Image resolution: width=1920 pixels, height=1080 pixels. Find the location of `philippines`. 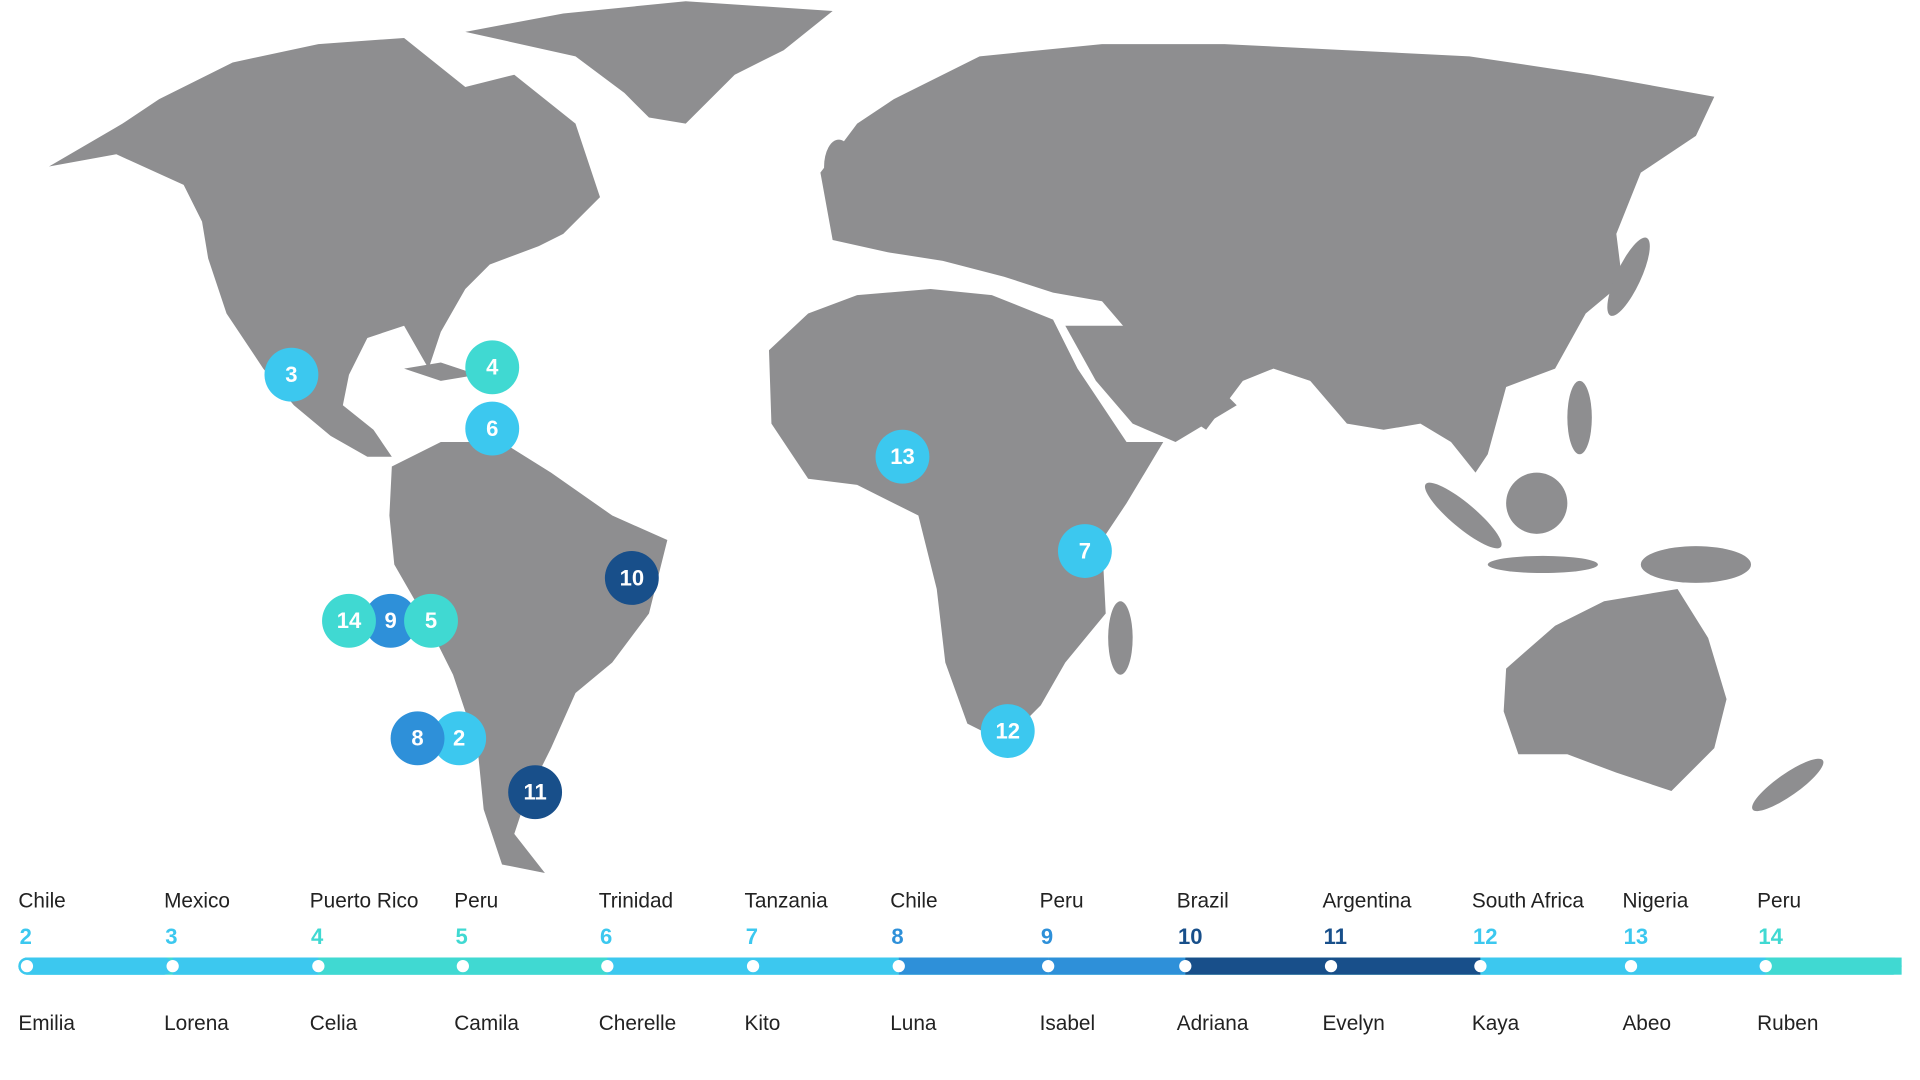

philippines is located at coordinates (1579, 417).